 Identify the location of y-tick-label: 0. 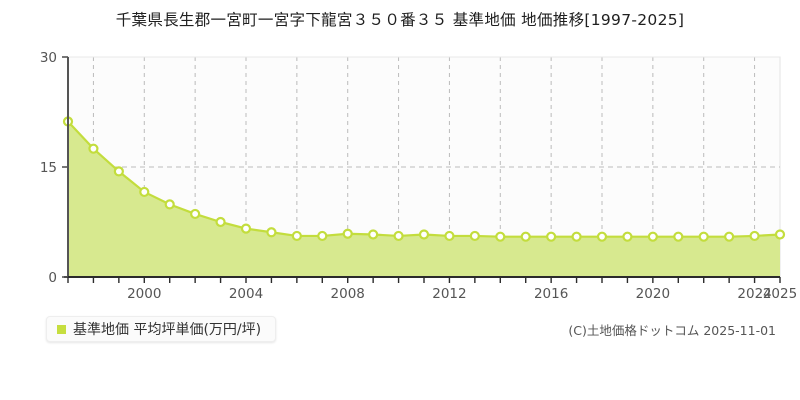
(52, 278).